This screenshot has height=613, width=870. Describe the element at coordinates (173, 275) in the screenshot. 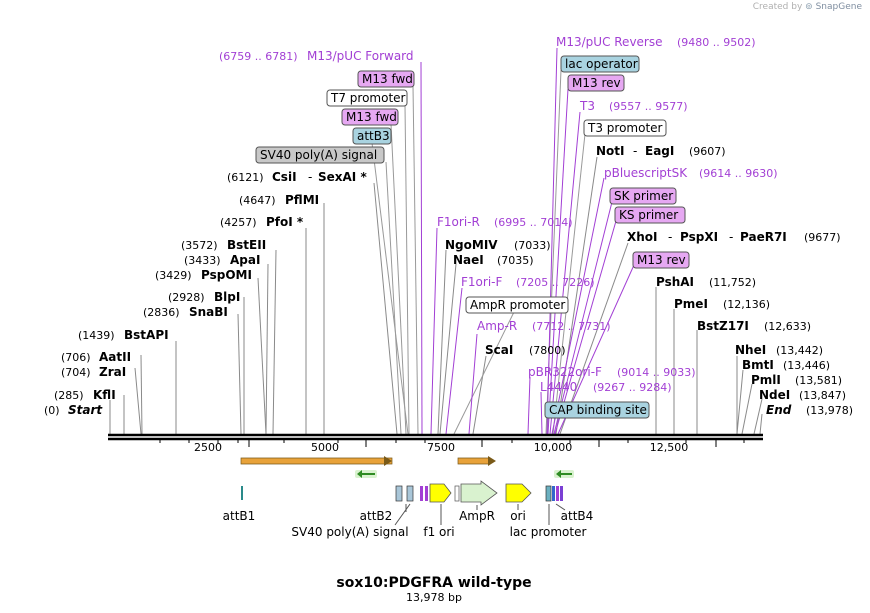

I see `site-pos: (3429)` at that location.